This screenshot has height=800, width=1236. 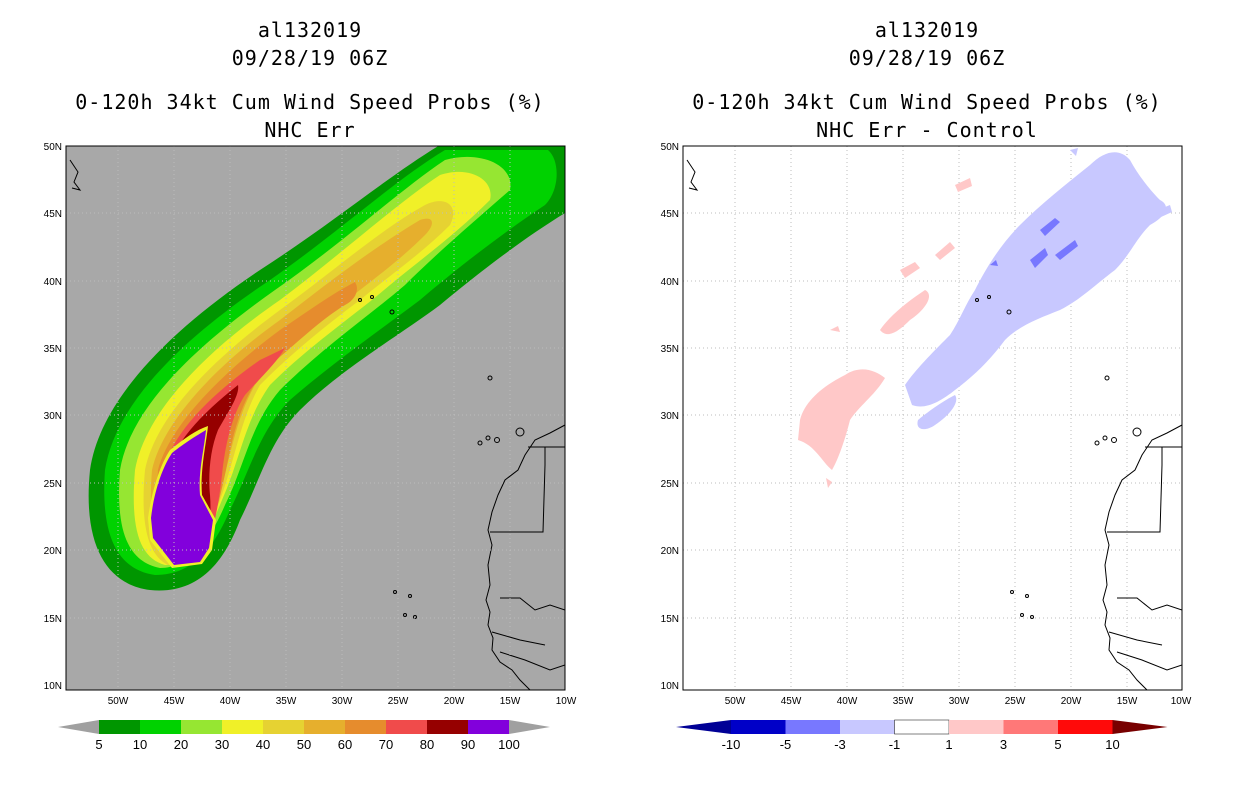 I want to click on right-lat-label: 25N, so click(x=670, y=484).